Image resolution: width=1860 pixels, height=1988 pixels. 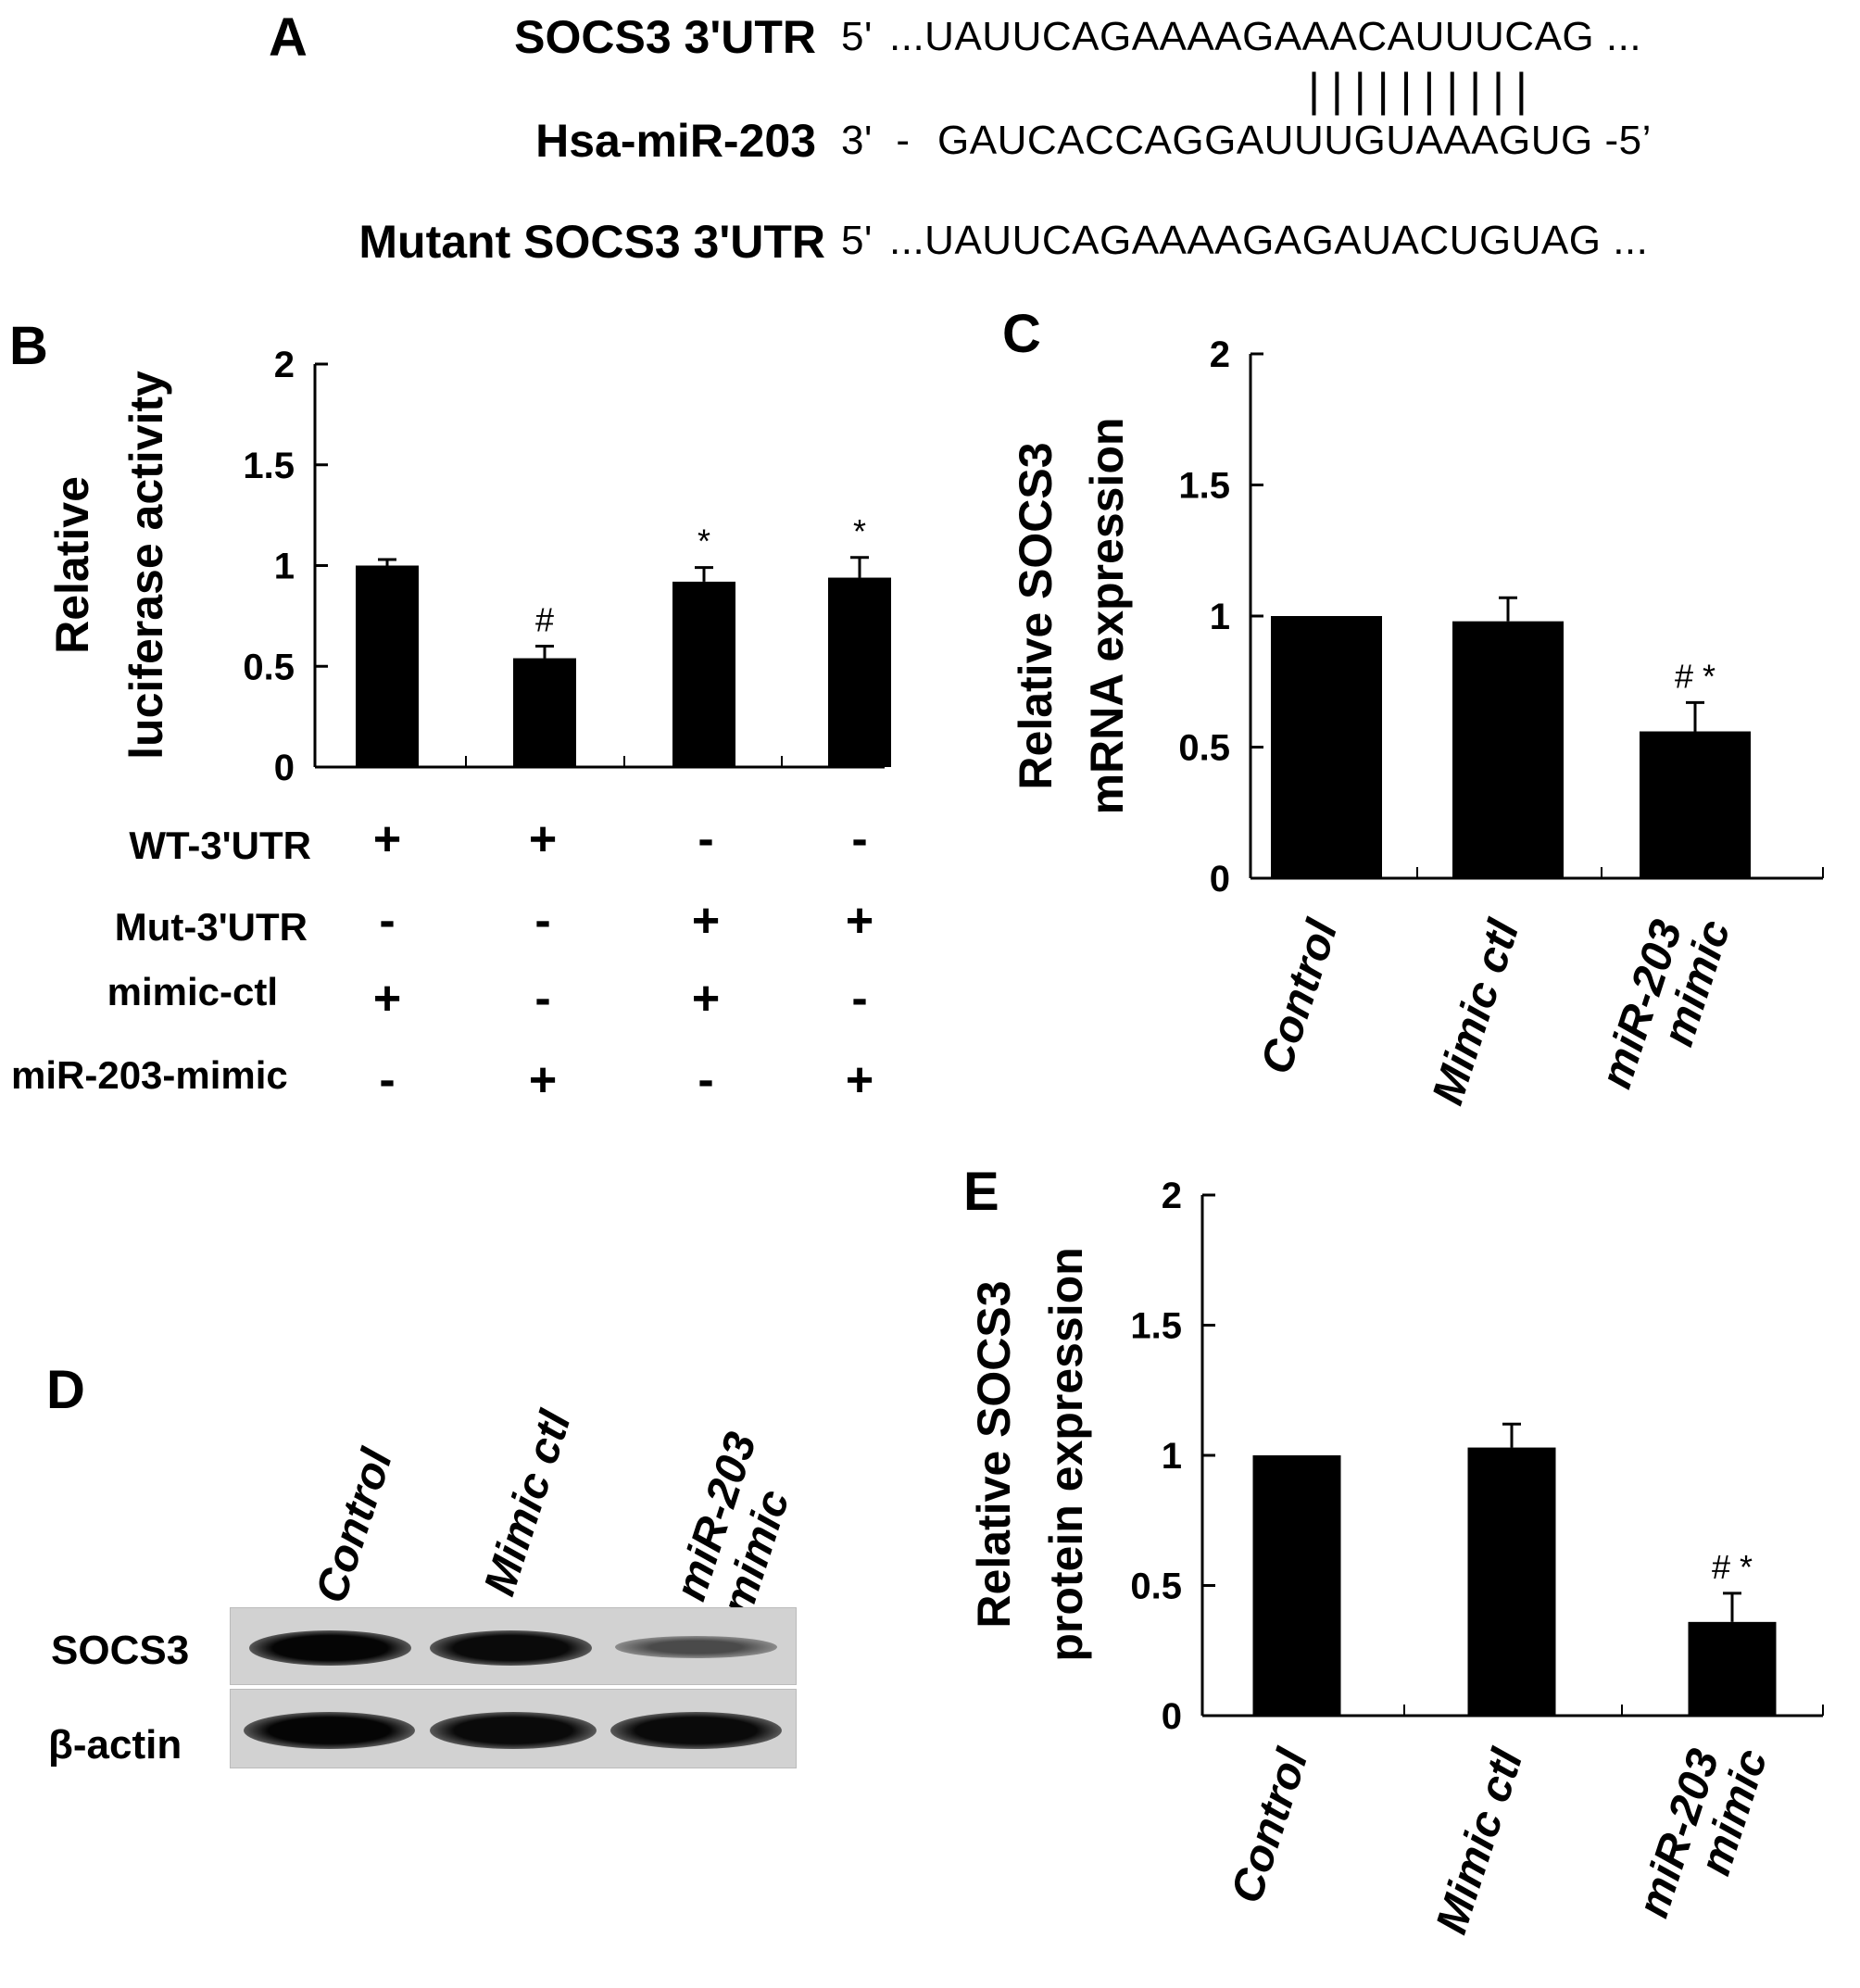 I want to click on seq-prefix-mir203: 3' -, so click(x=876, y=140).